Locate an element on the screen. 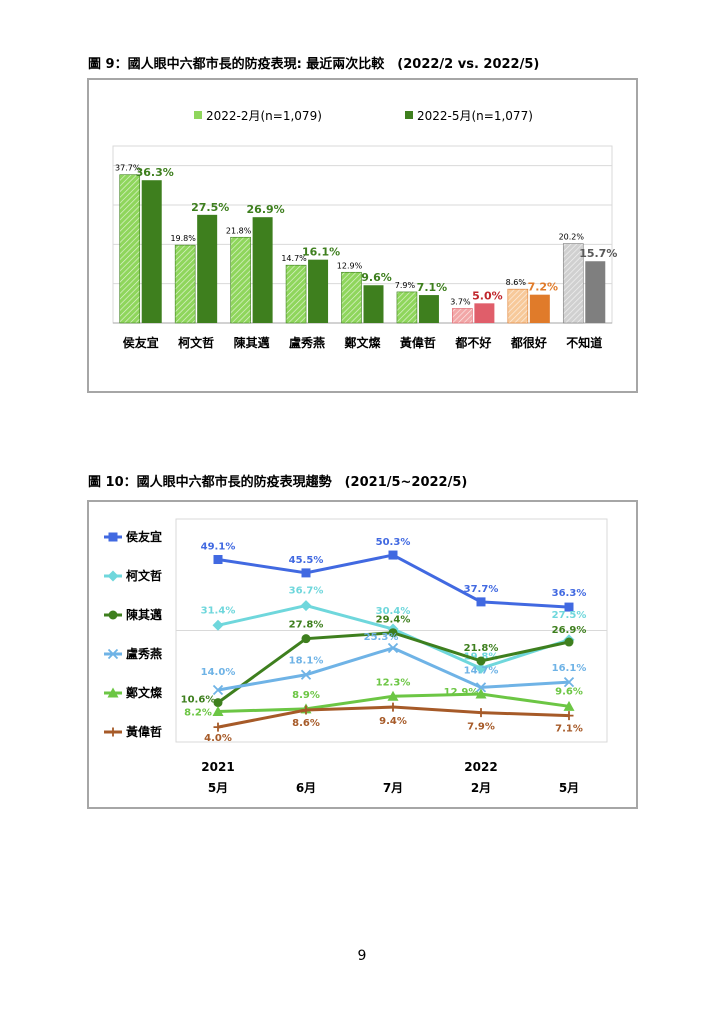 The width and height of the screenshot is (724, 1024). line-label-1-1: 36.7% is located at coordinates (306, 591).